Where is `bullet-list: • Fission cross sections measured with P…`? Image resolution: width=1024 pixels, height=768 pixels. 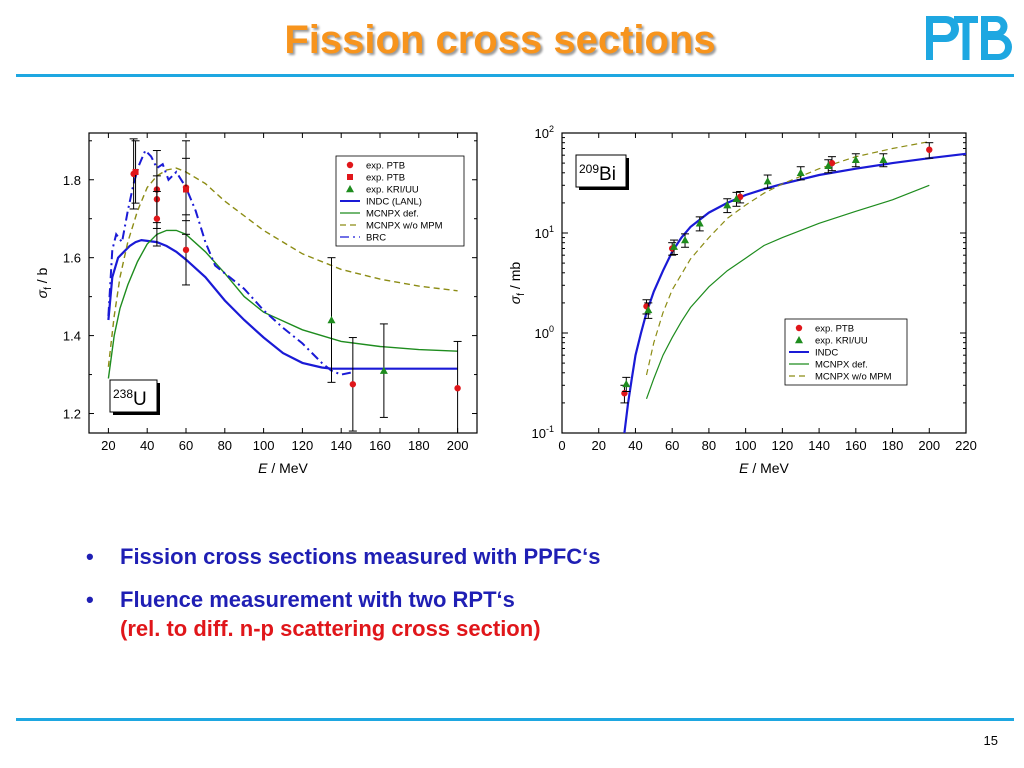 bullet-list: • Fission cross sections measured with P… is located at coordinates (343, 599).